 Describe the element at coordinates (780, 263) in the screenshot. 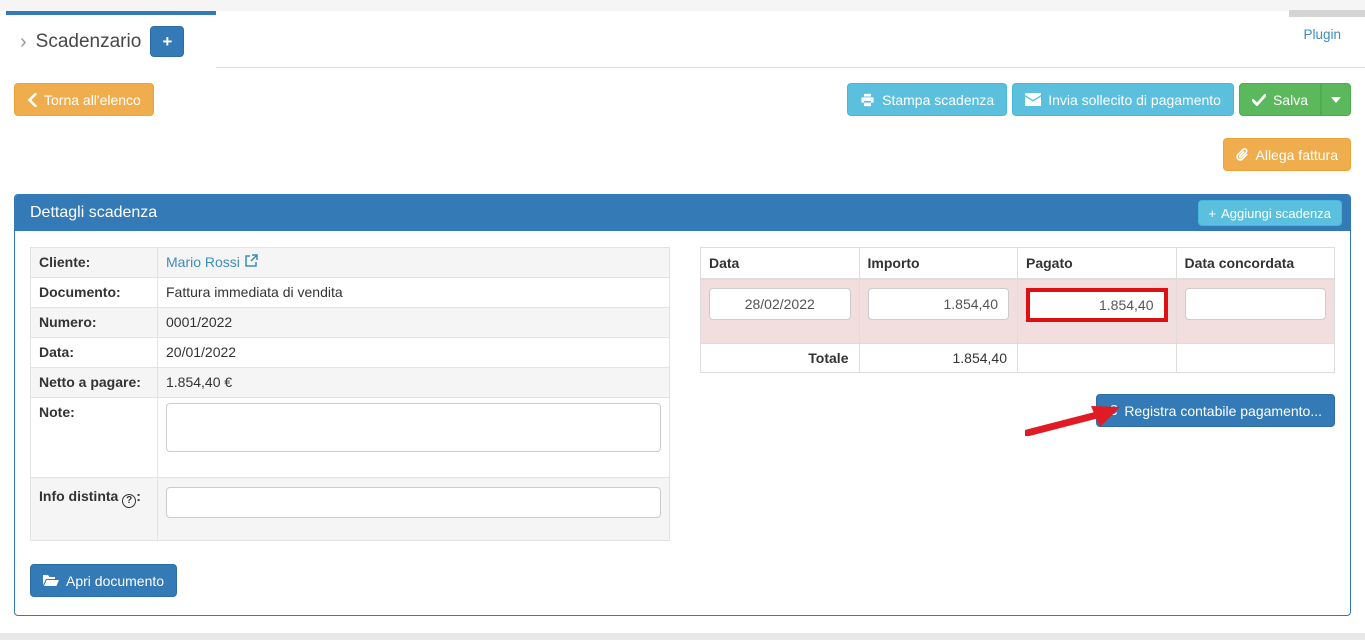

I see `column-header: Data` at that location.